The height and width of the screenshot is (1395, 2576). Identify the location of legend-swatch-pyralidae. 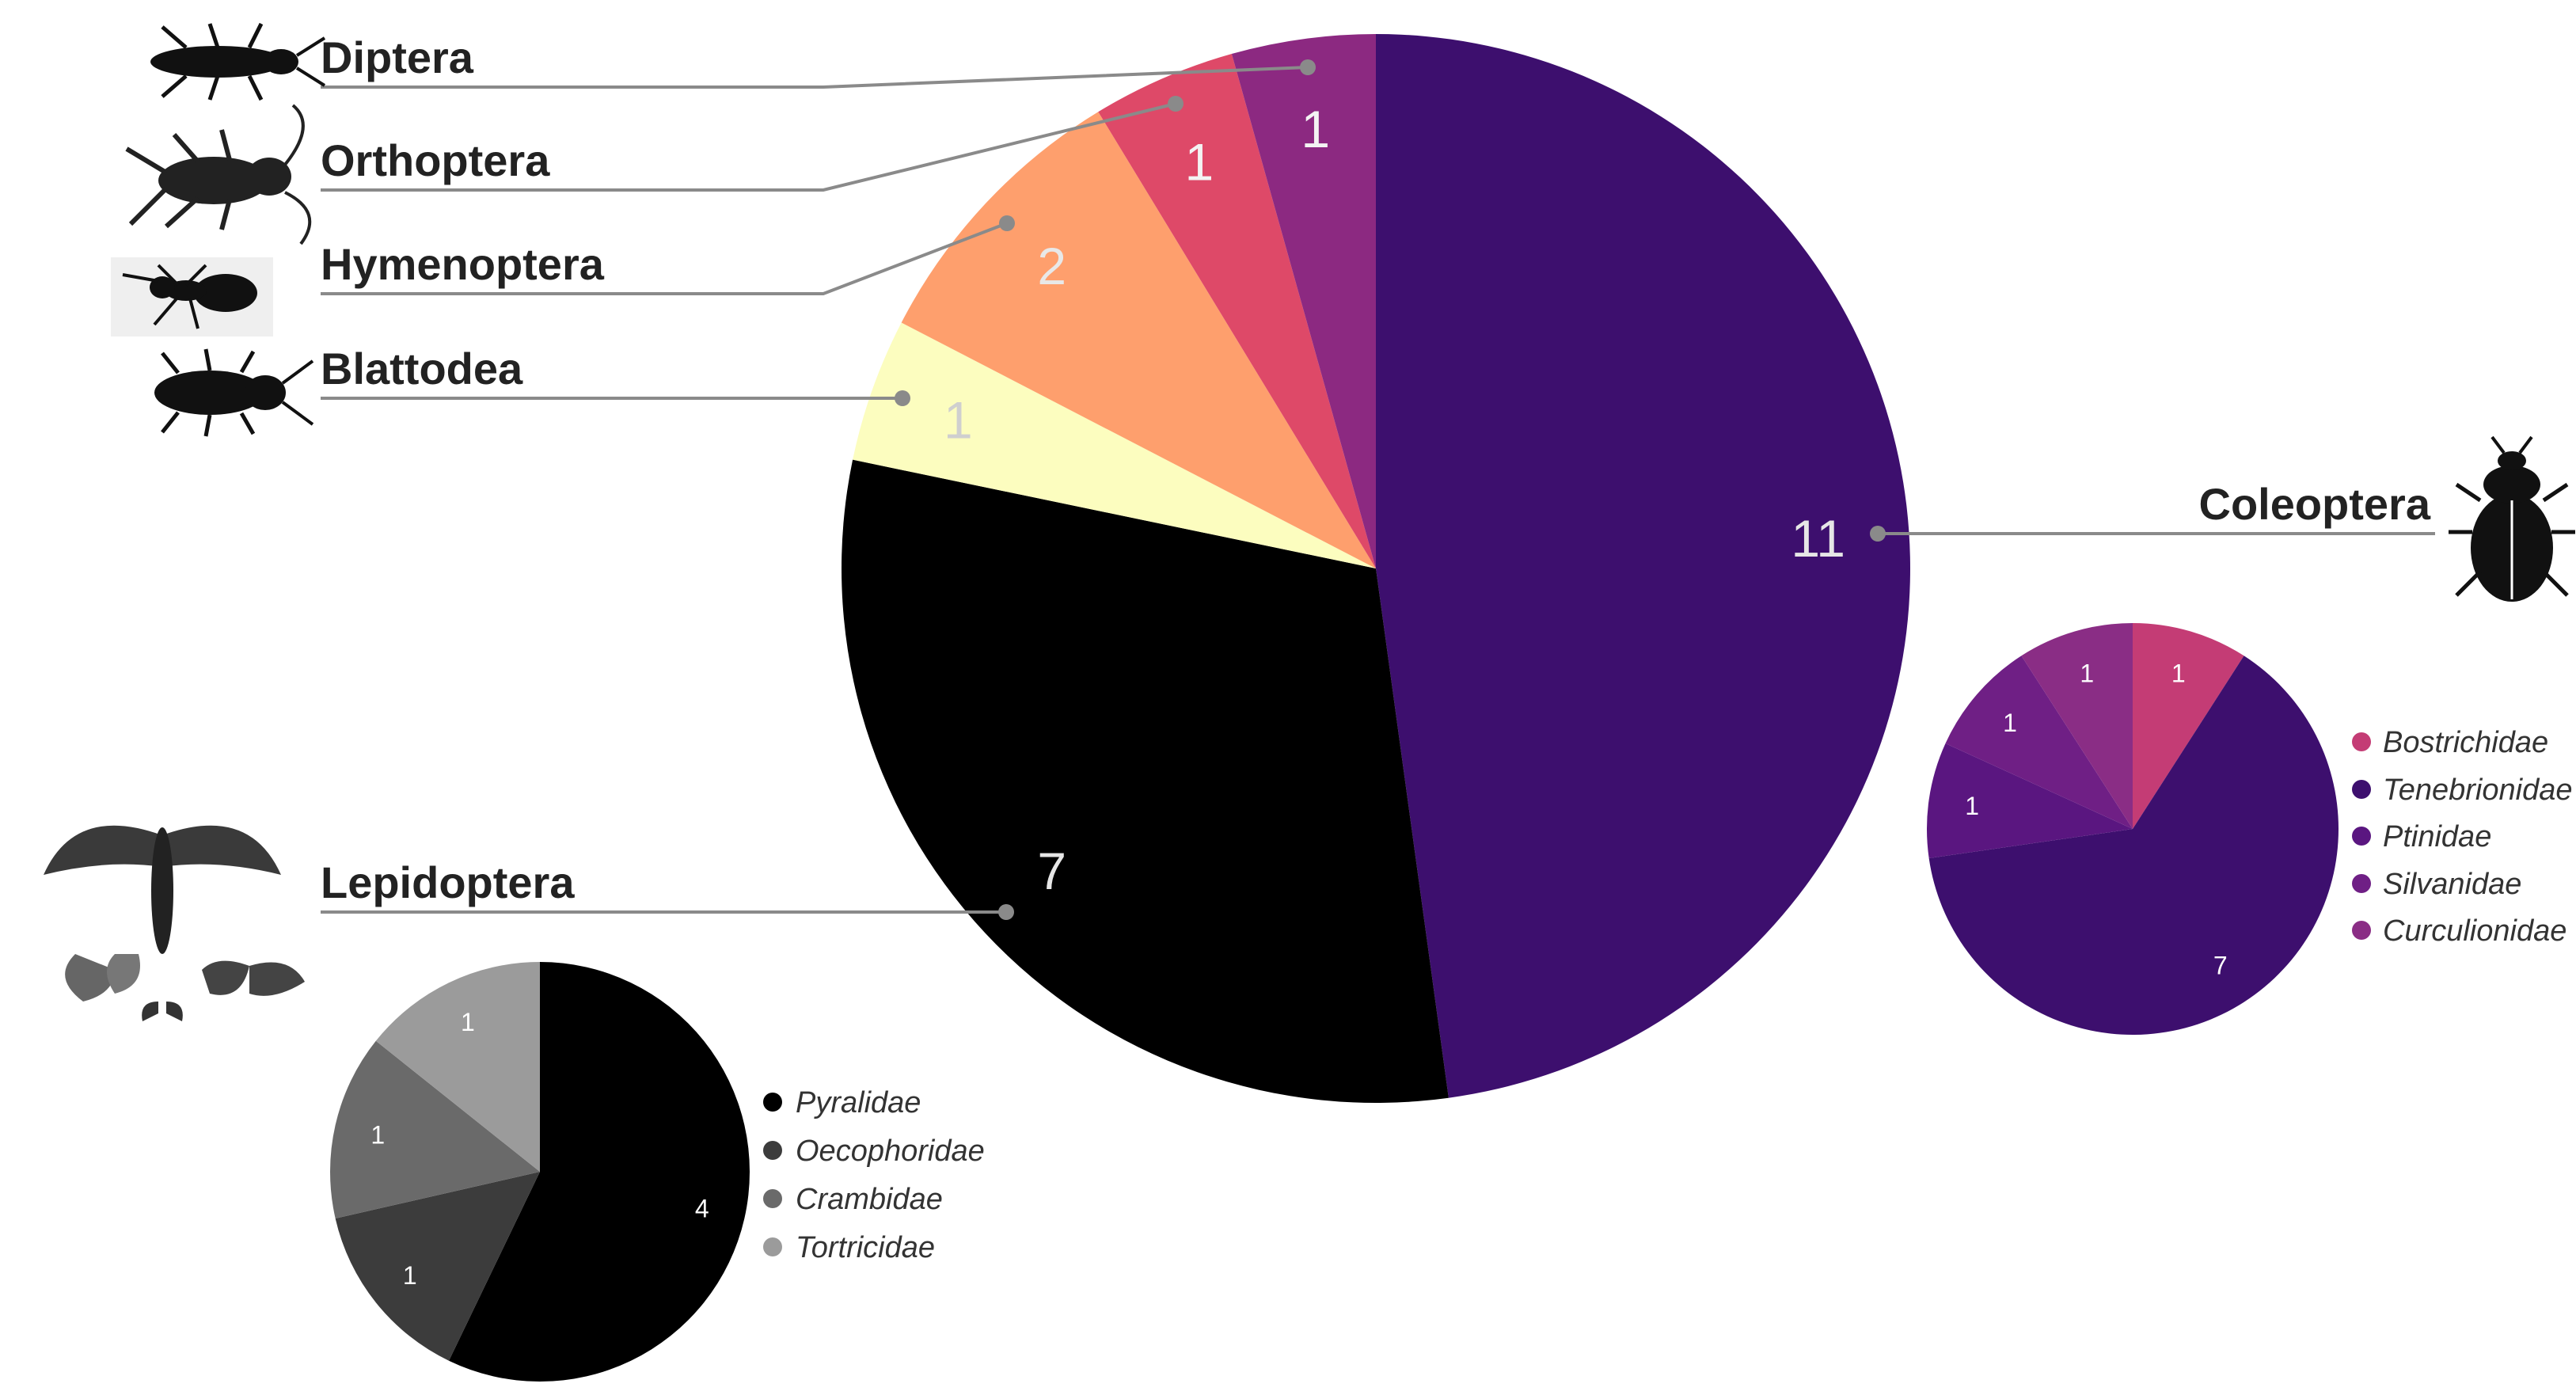
(773, 1102).